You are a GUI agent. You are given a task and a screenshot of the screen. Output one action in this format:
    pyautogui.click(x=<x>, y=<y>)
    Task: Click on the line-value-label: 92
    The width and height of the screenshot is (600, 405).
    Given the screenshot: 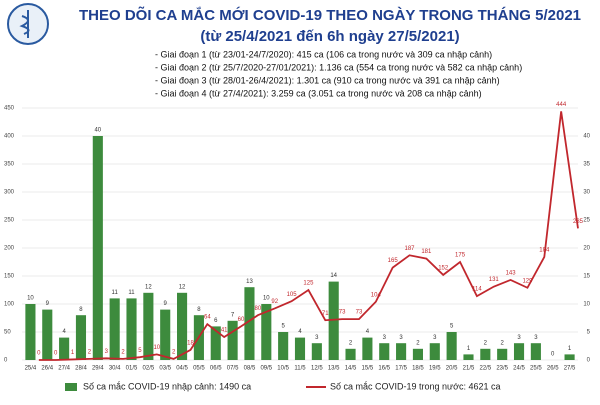 What is the action you would take?
    pyautogui.click(x=274, y=302)
    